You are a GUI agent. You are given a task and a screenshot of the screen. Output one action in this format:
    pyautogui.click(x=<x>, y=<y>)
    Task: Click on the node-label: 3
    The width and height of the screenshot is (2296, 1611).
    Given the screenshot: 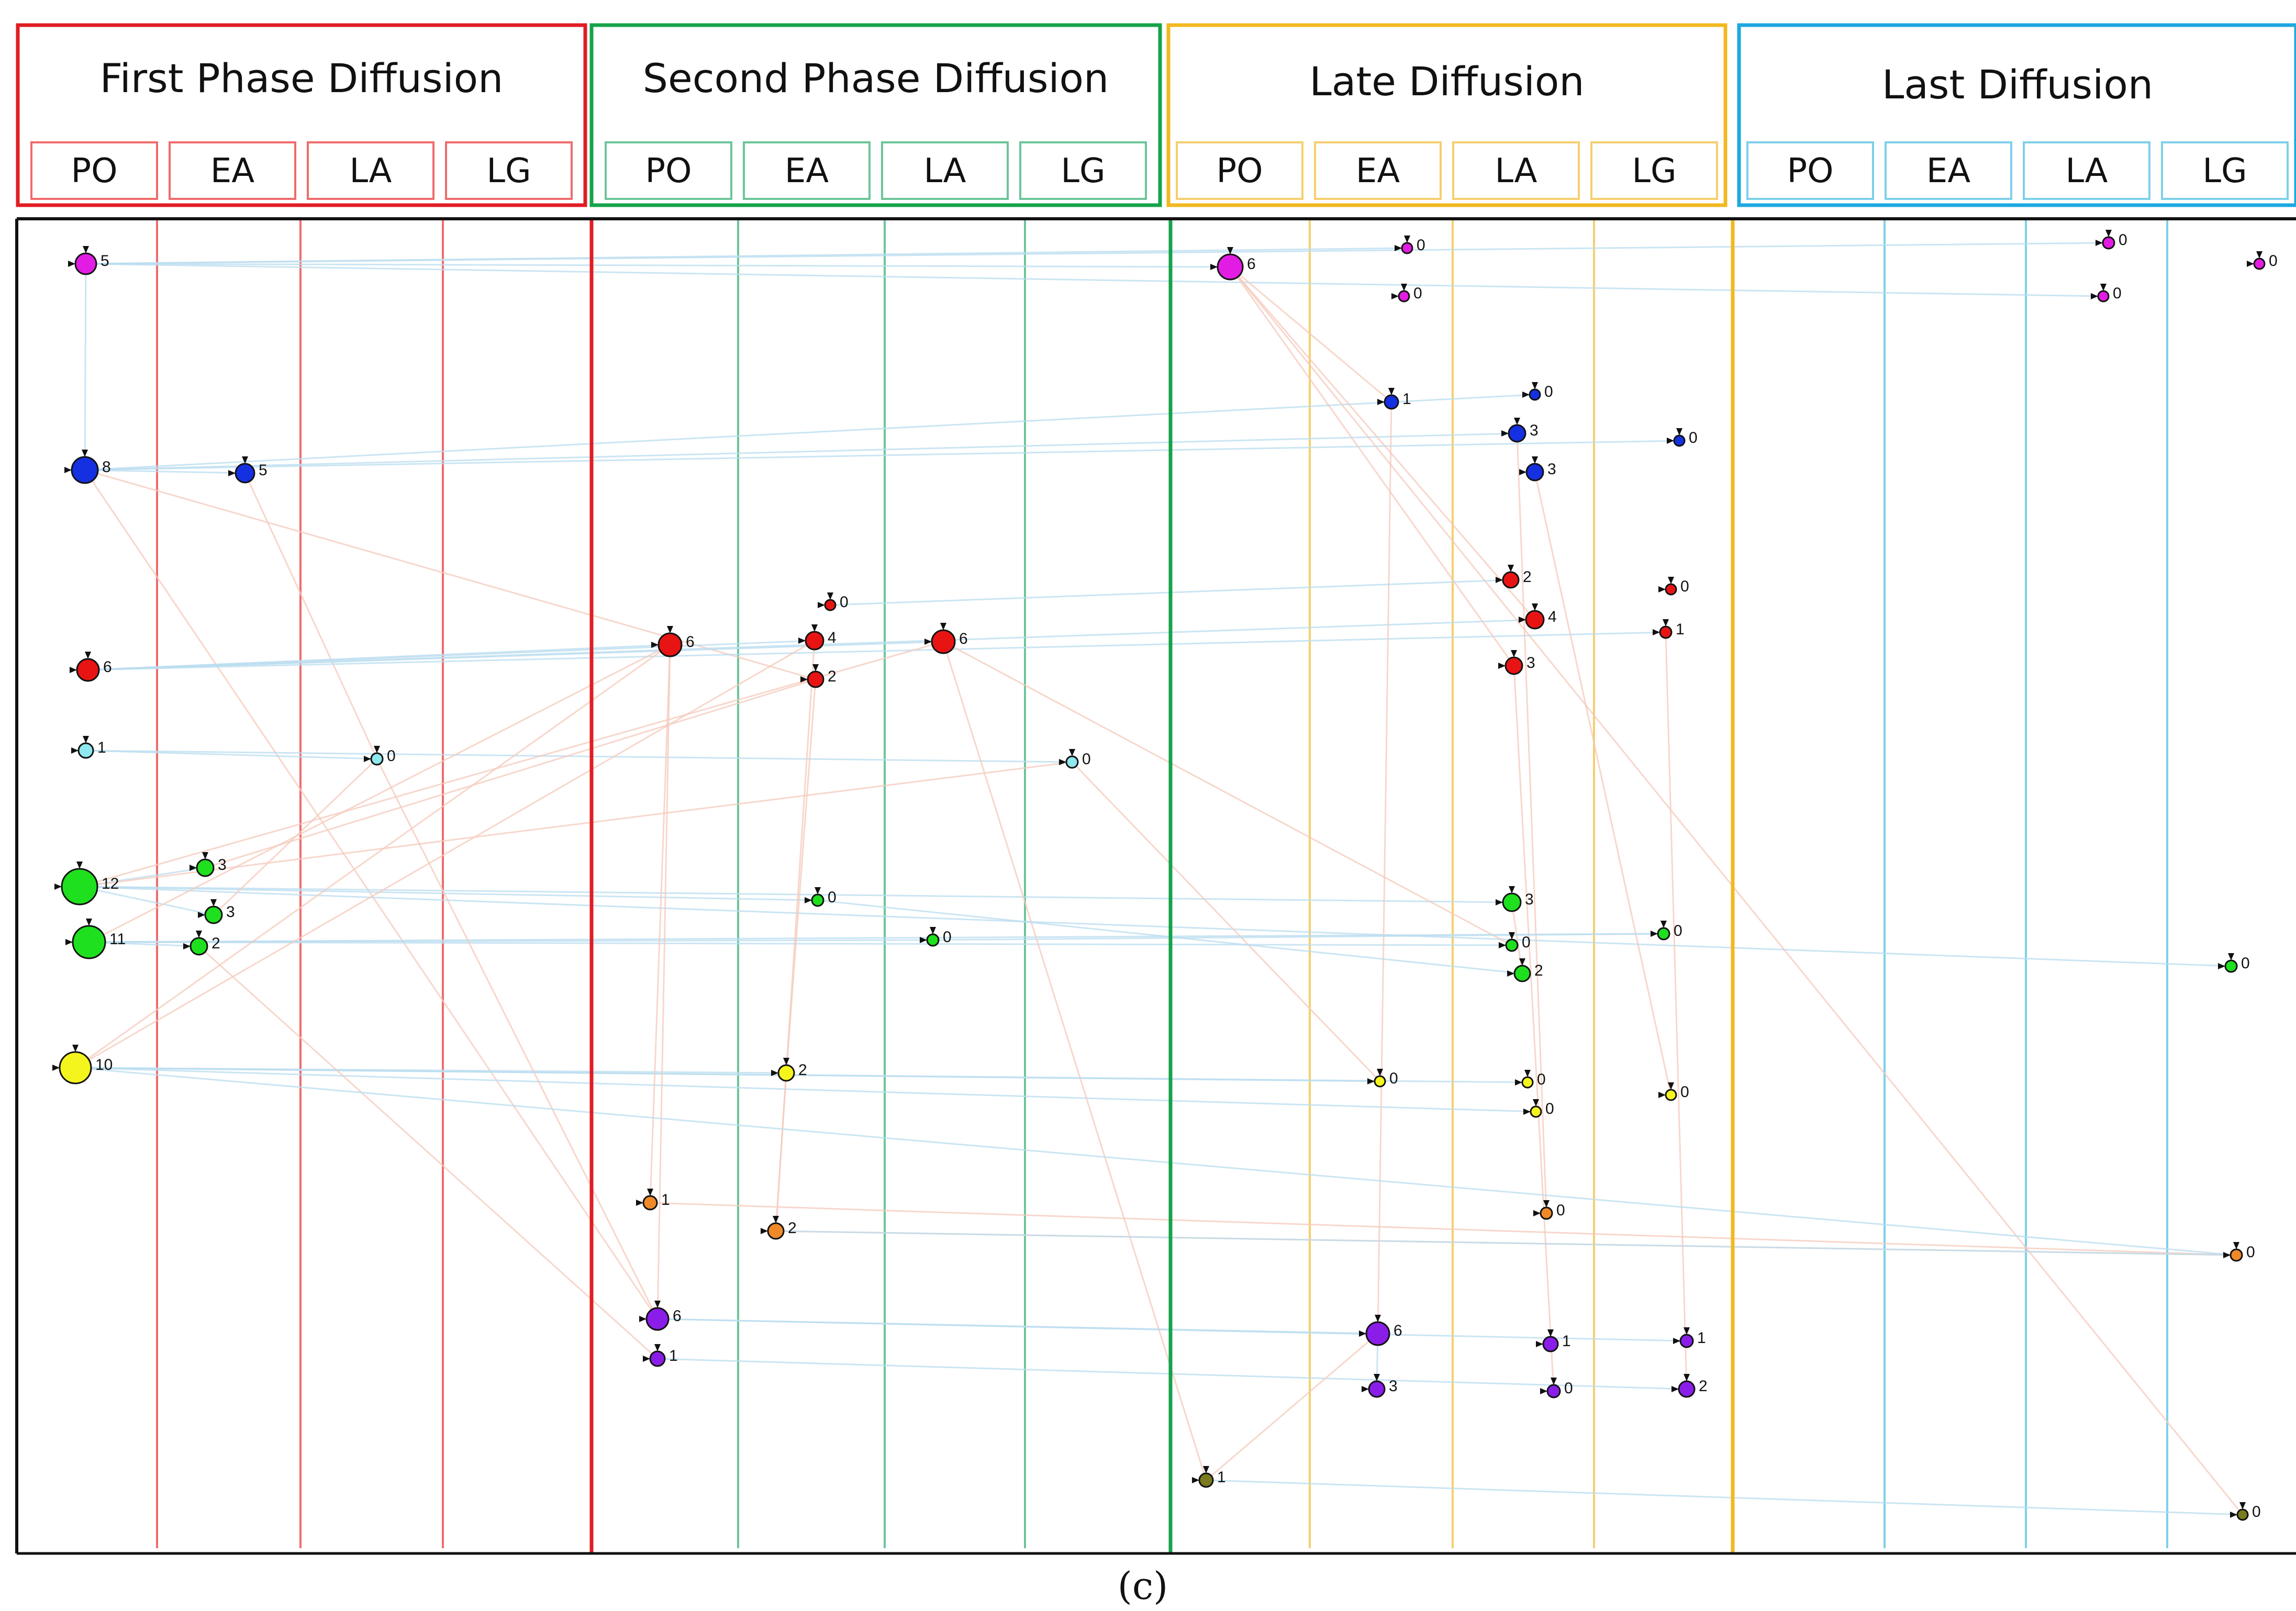 What is the action you would take?
    pyautogui.click(x=1529, y=899)
    